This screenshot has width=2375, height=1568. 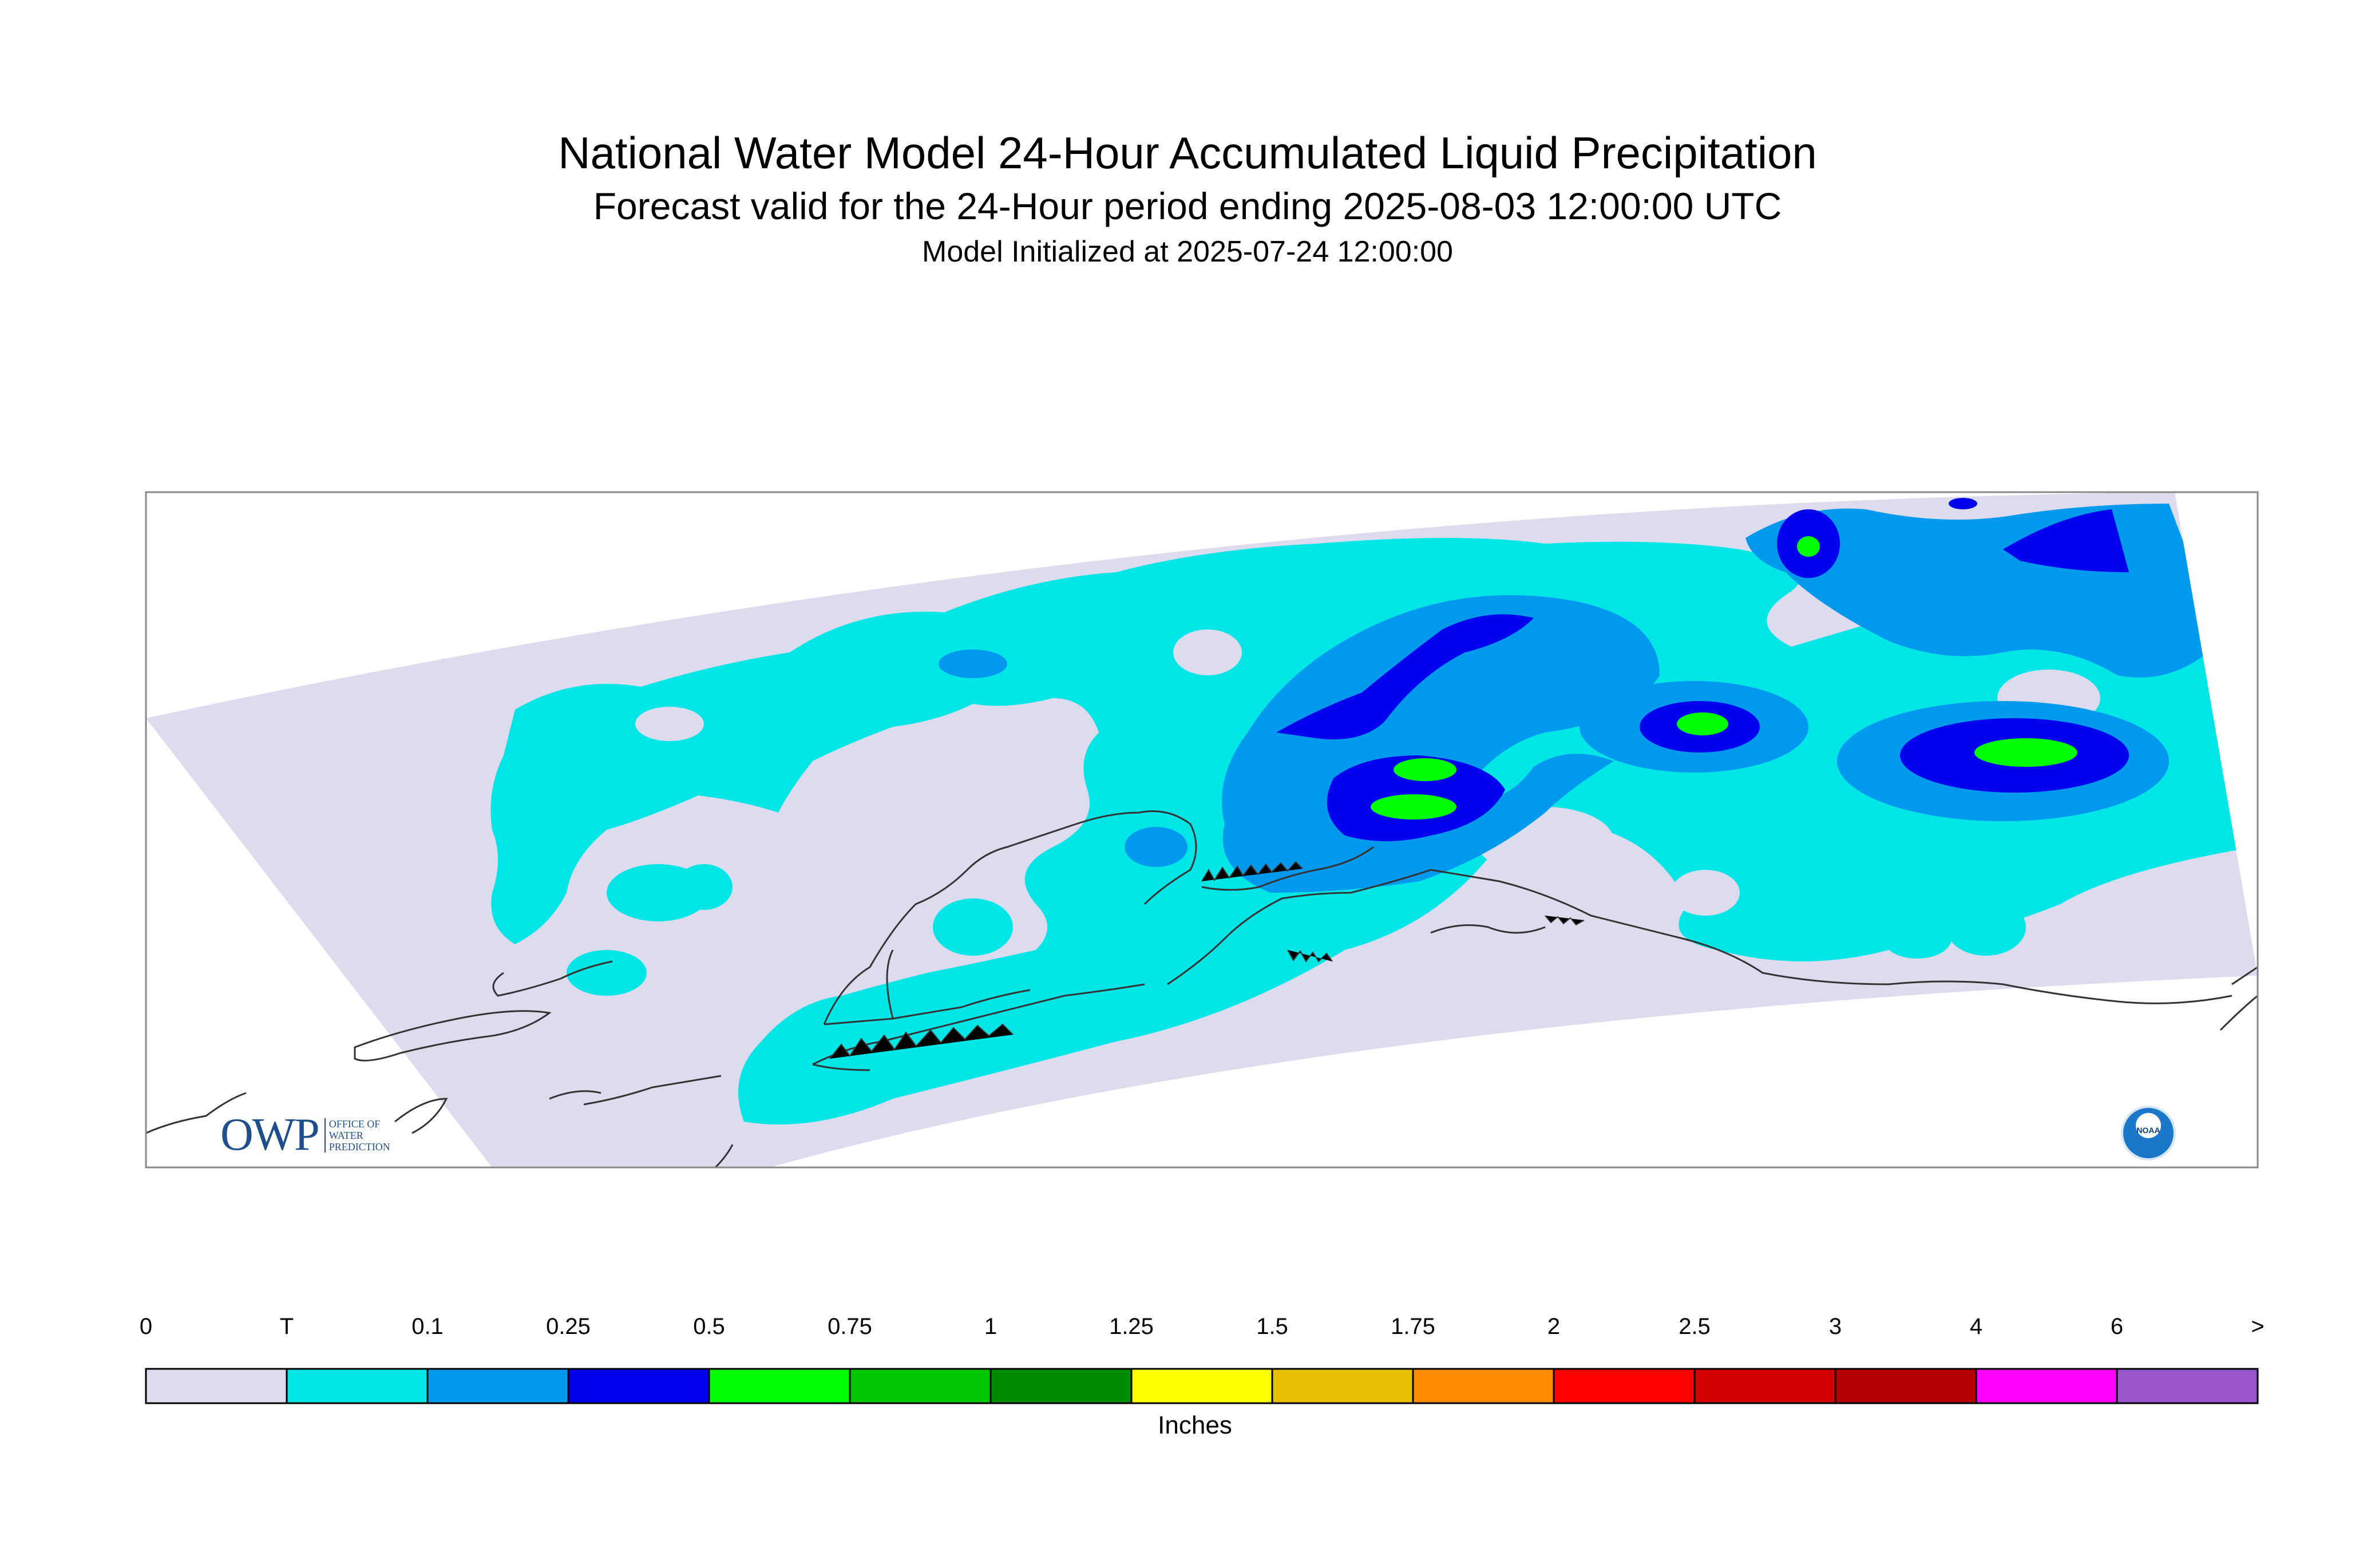 I want to click on colorbar-tick-label: 2, so click(x=1554, y=1326).